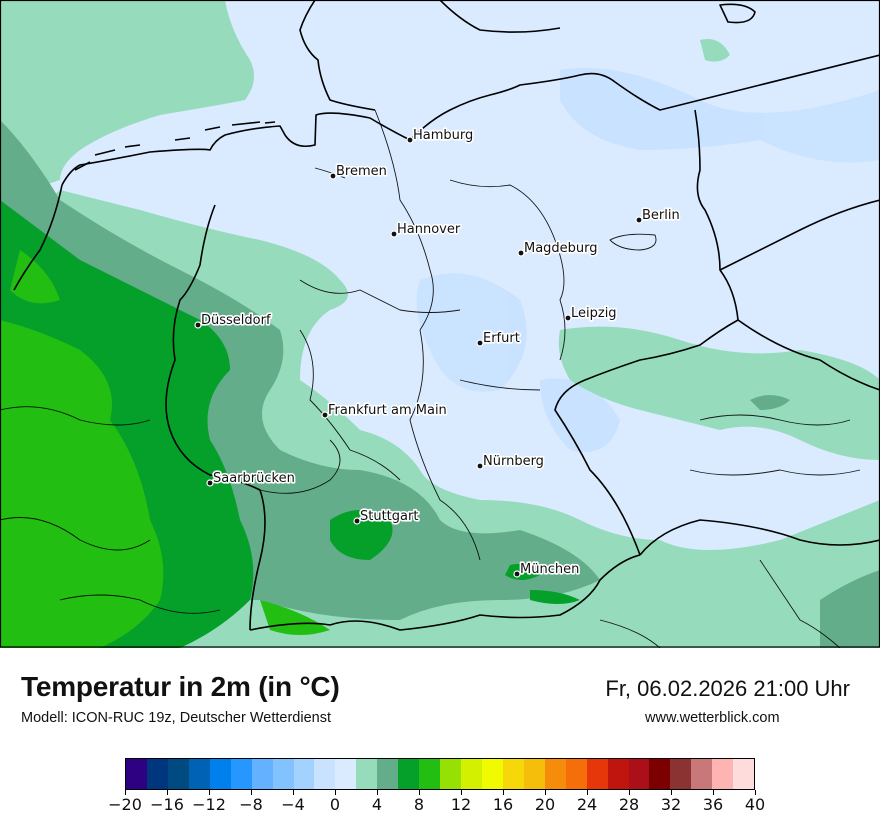 The width and height of the screenshot is (880, 830). What do you see at coordinates (661, 215) in the screenshot?
I see `city-label: Berlin` at bounding box center [661, 215].